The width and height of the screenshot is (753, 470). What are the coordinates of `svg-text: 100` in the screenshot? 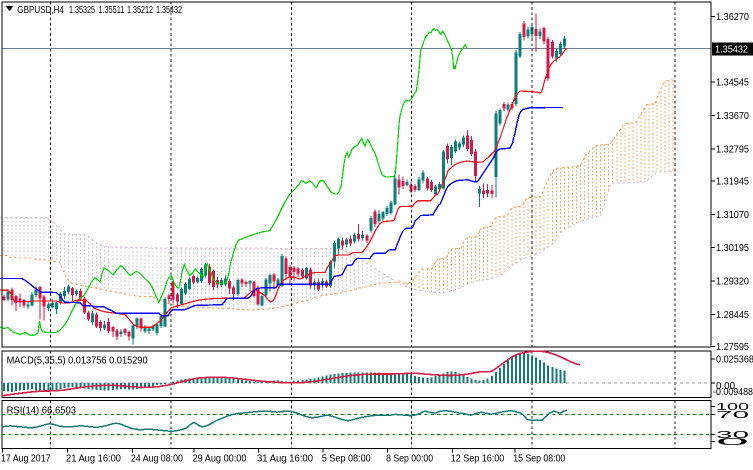 It's located at (733, 407).